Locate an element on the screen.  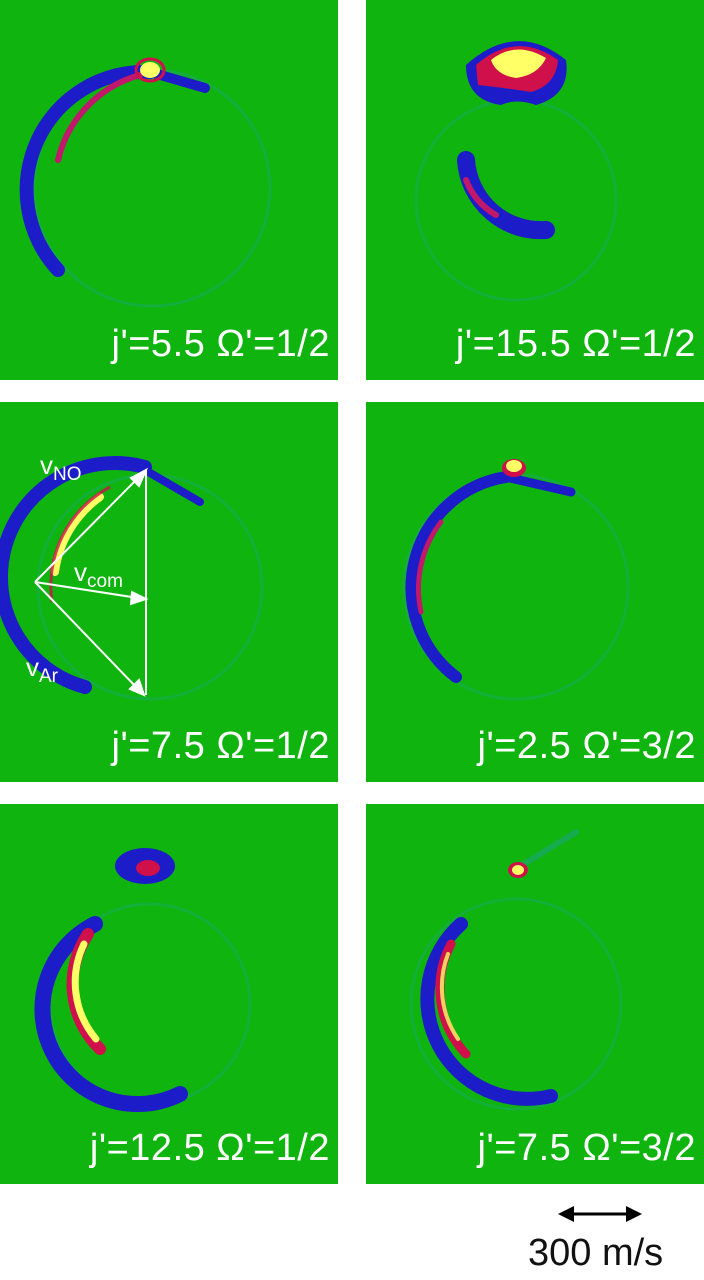
scale-bar: 300 m/s is located at coordinates (608, 1238).